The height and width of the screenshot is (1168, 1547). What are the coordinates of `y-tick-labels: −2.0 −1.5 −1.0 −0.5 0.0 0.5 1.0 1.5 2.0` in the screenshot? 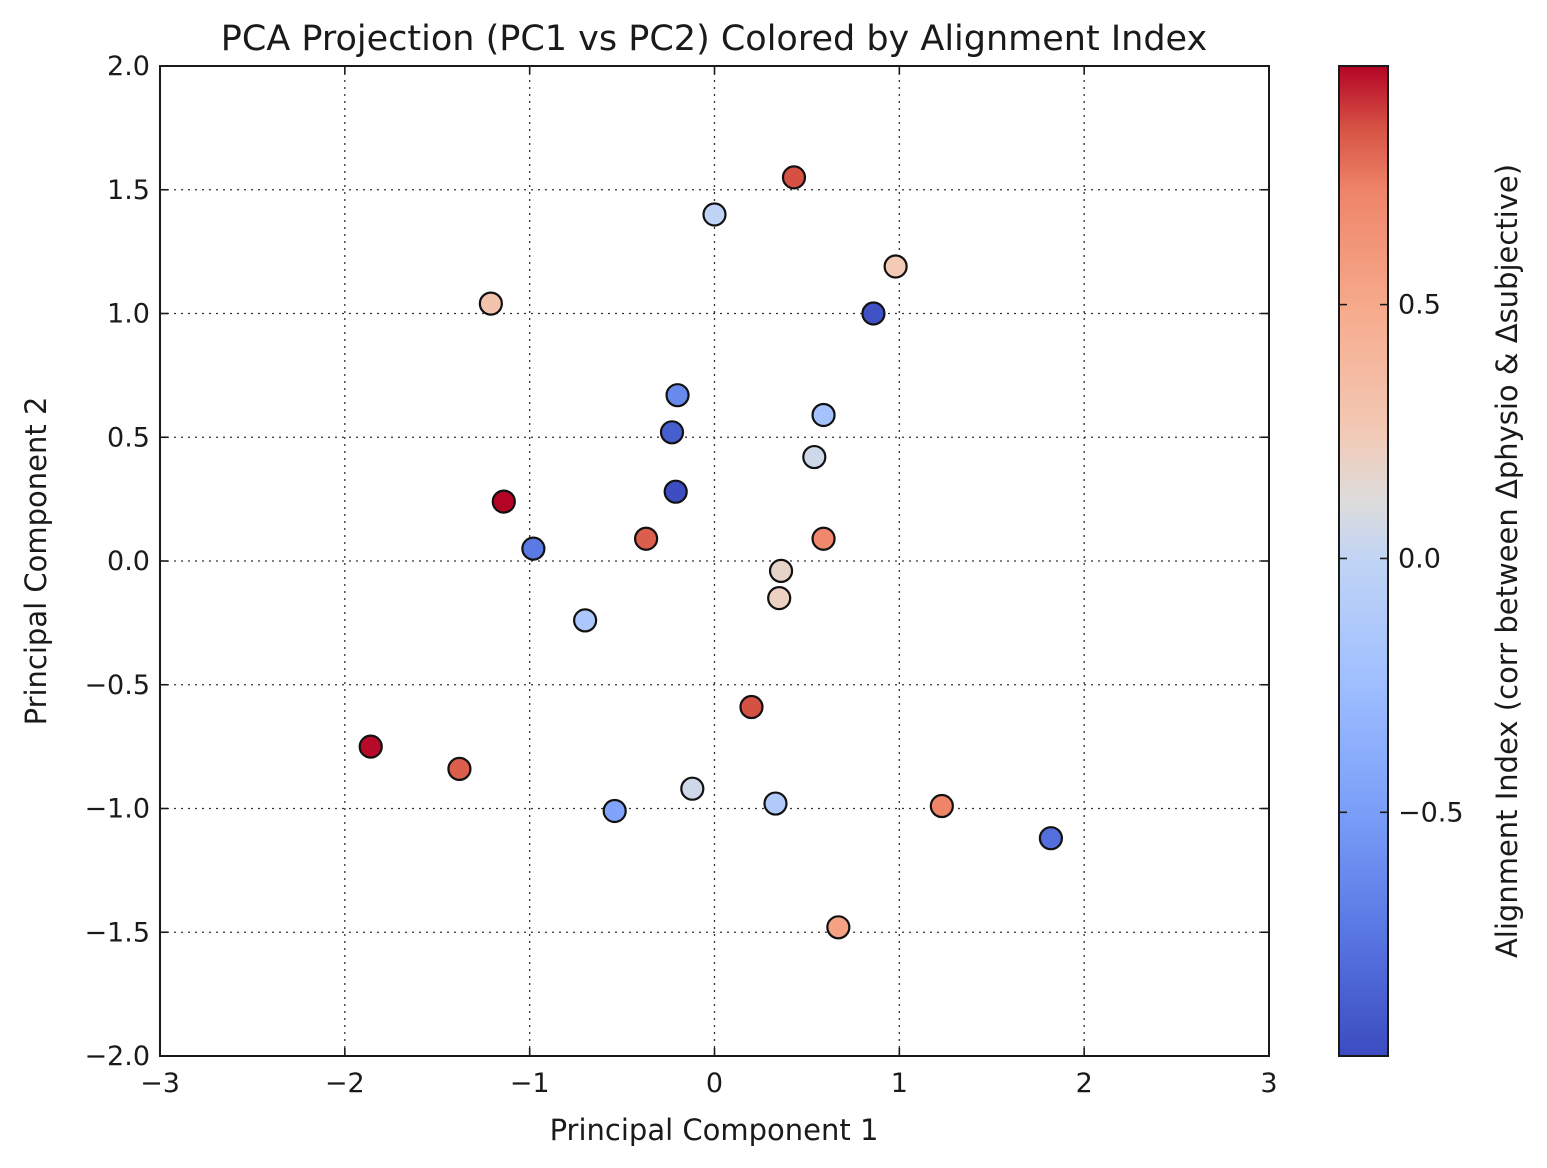 It's located at (117, 561).